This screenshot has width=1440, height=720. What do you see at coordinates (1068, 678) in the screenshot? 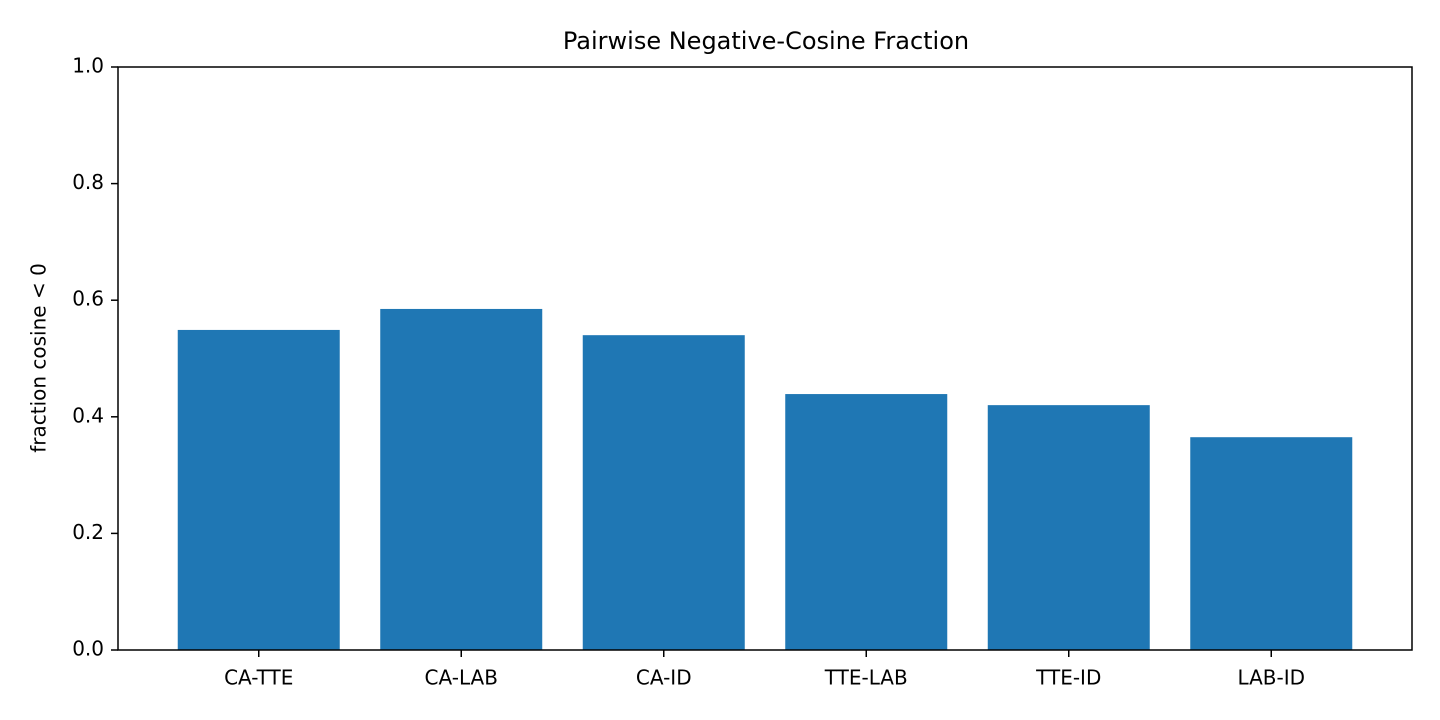
I see `x-tick-label: TTE-ID` at bounding box center [1068, 678].